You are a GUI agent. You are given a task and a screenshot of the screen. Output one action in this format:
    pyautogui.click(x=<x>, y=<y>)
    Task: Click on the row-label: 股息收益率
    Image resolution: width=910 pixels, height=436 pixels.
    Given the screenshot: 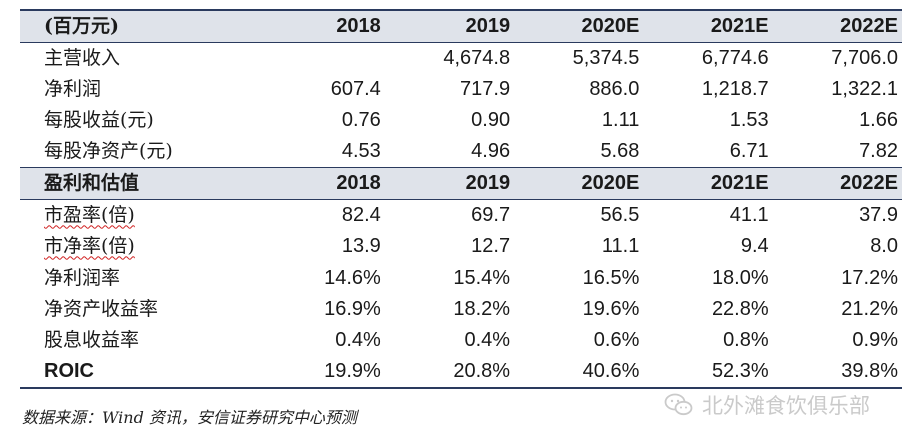 What is the action you would take?
    pyautogui.click(x=92, y=340)
    